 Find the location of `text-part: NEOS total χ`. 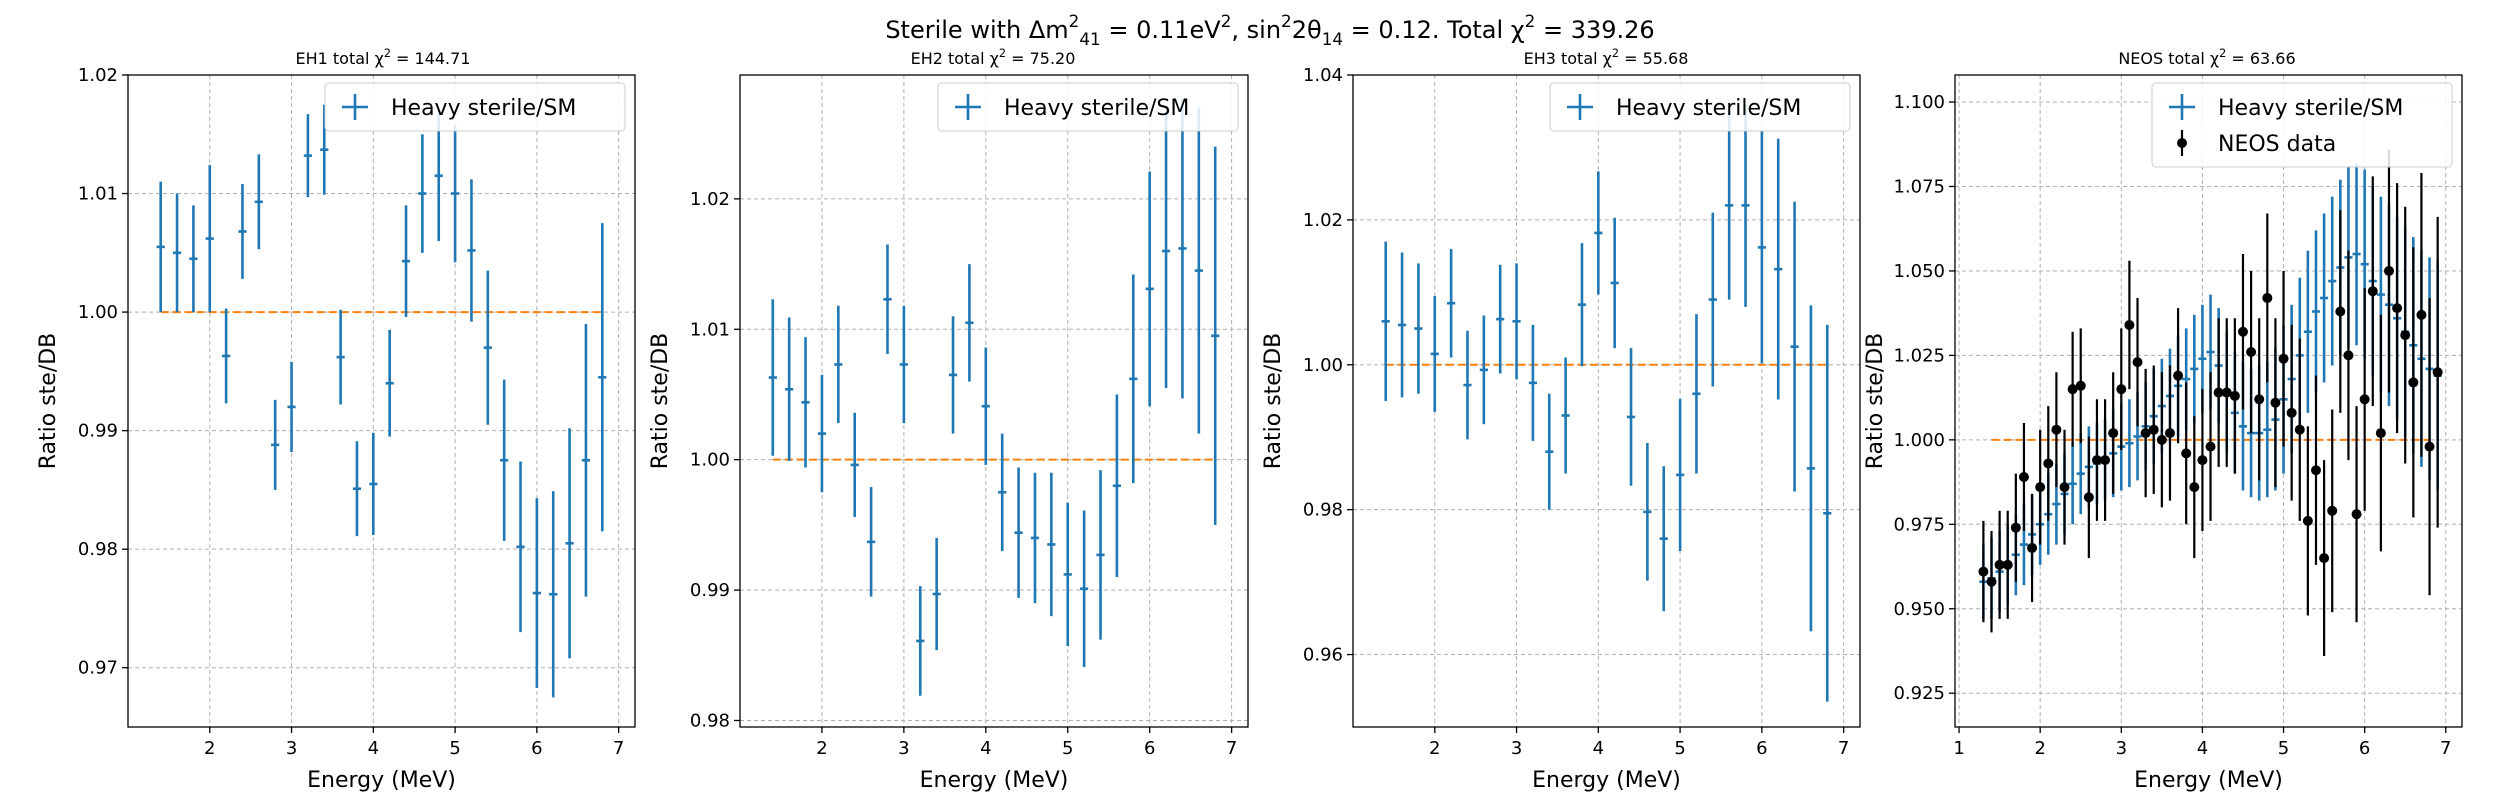

text-part: NEOS total χ is located at coordinates (2168, 58).